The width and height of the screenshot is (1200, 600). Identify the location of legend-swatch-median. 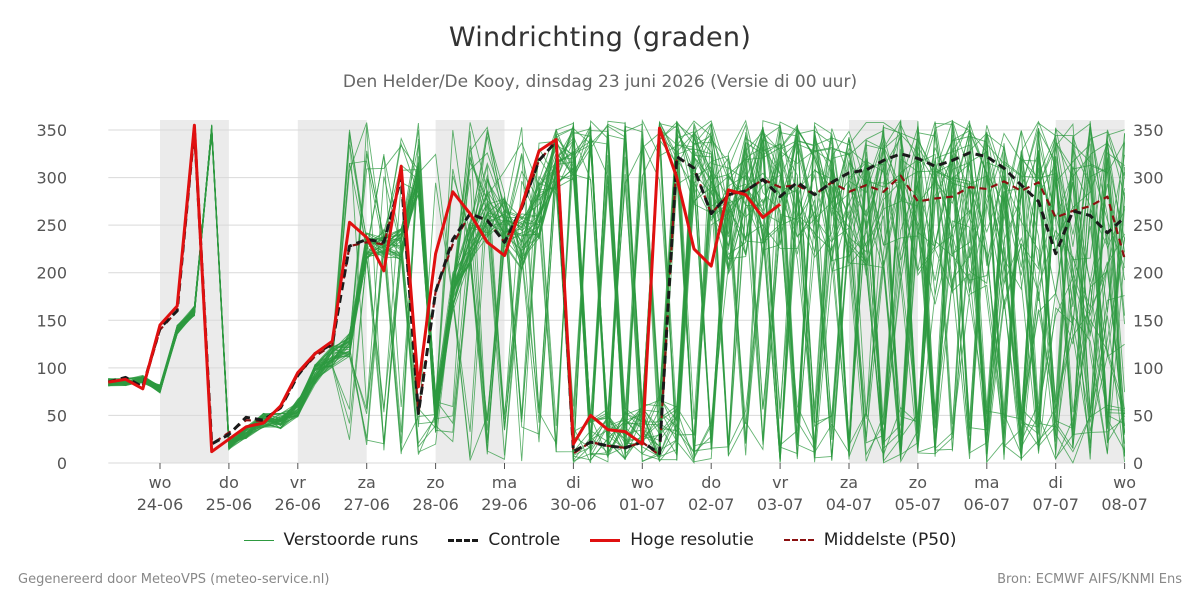
(798, 540).